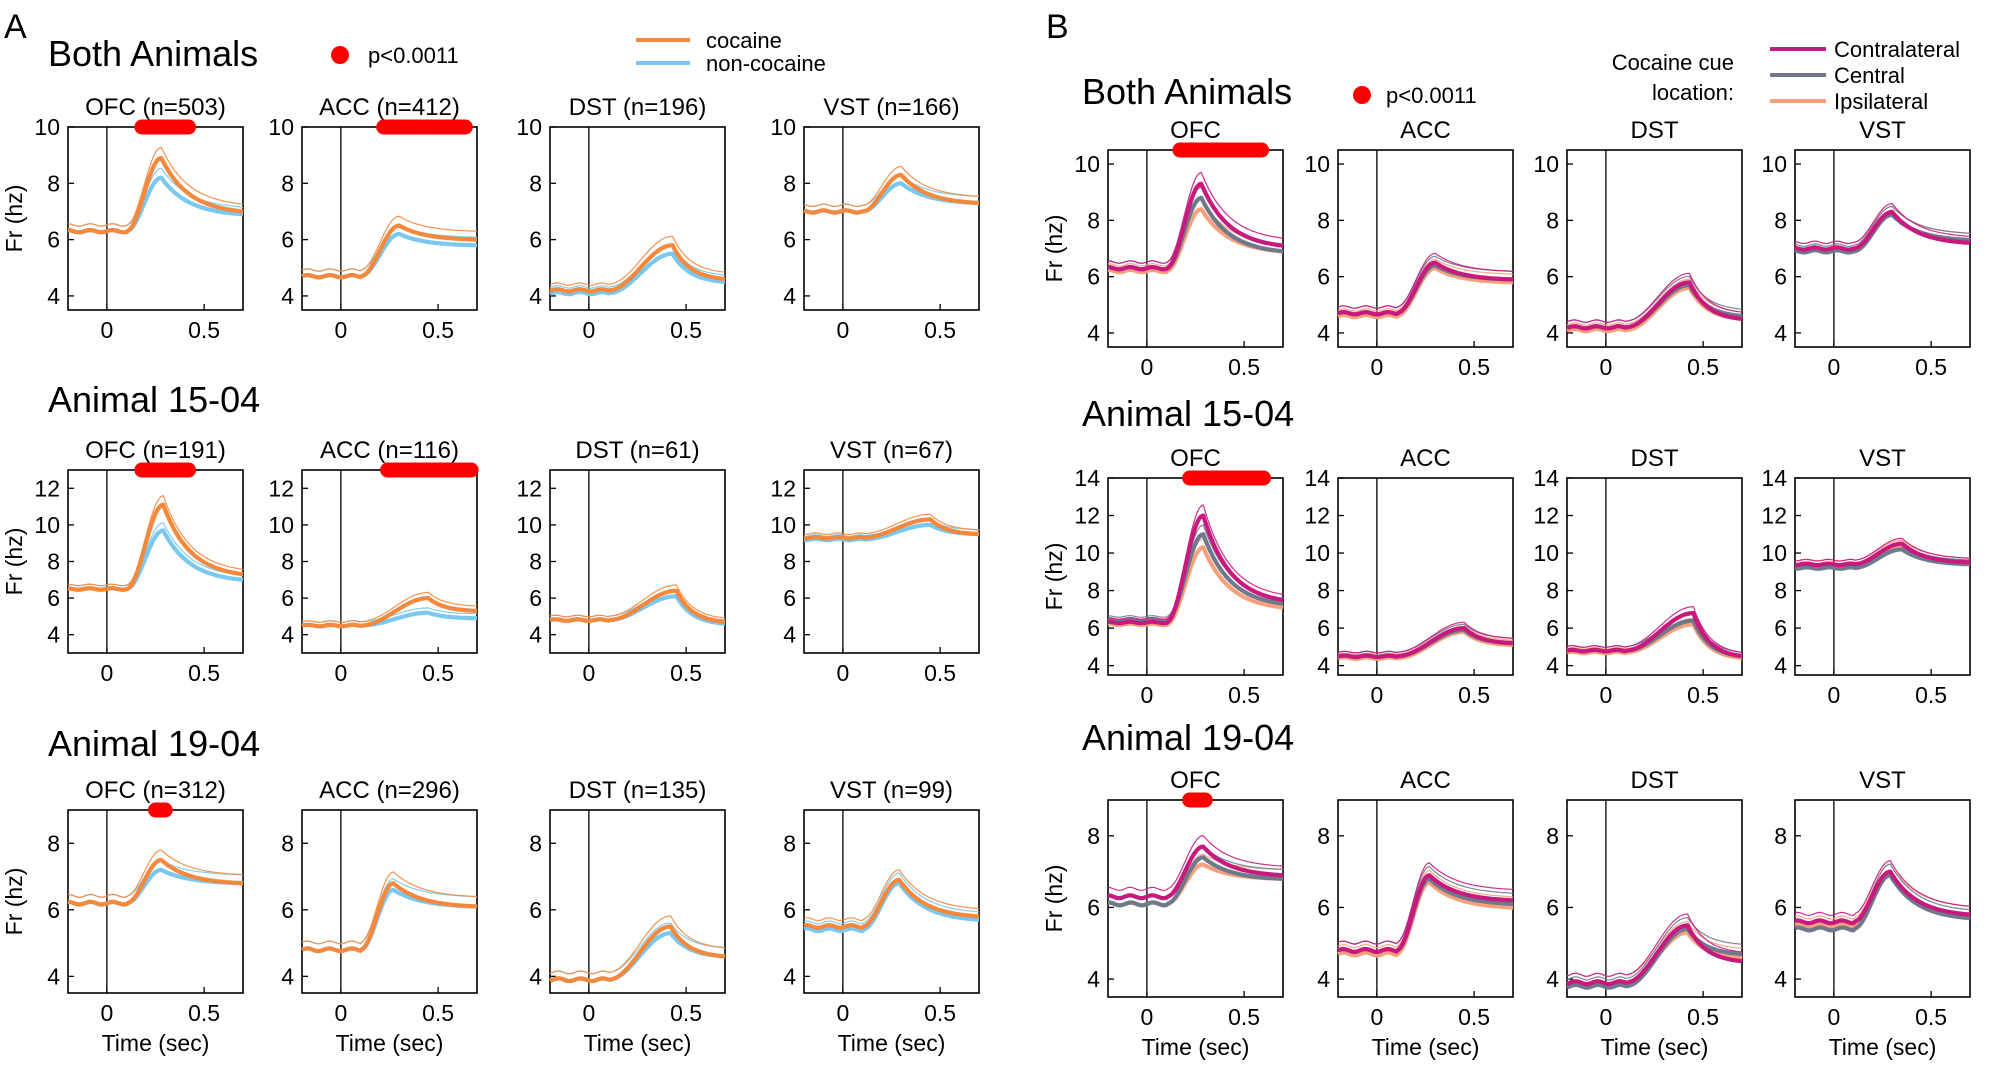  Describe the element at coordinates (281, 525) in the screenshot. I see `chart-a-animal-15-04-acc-ytick-label: 10` at that location.